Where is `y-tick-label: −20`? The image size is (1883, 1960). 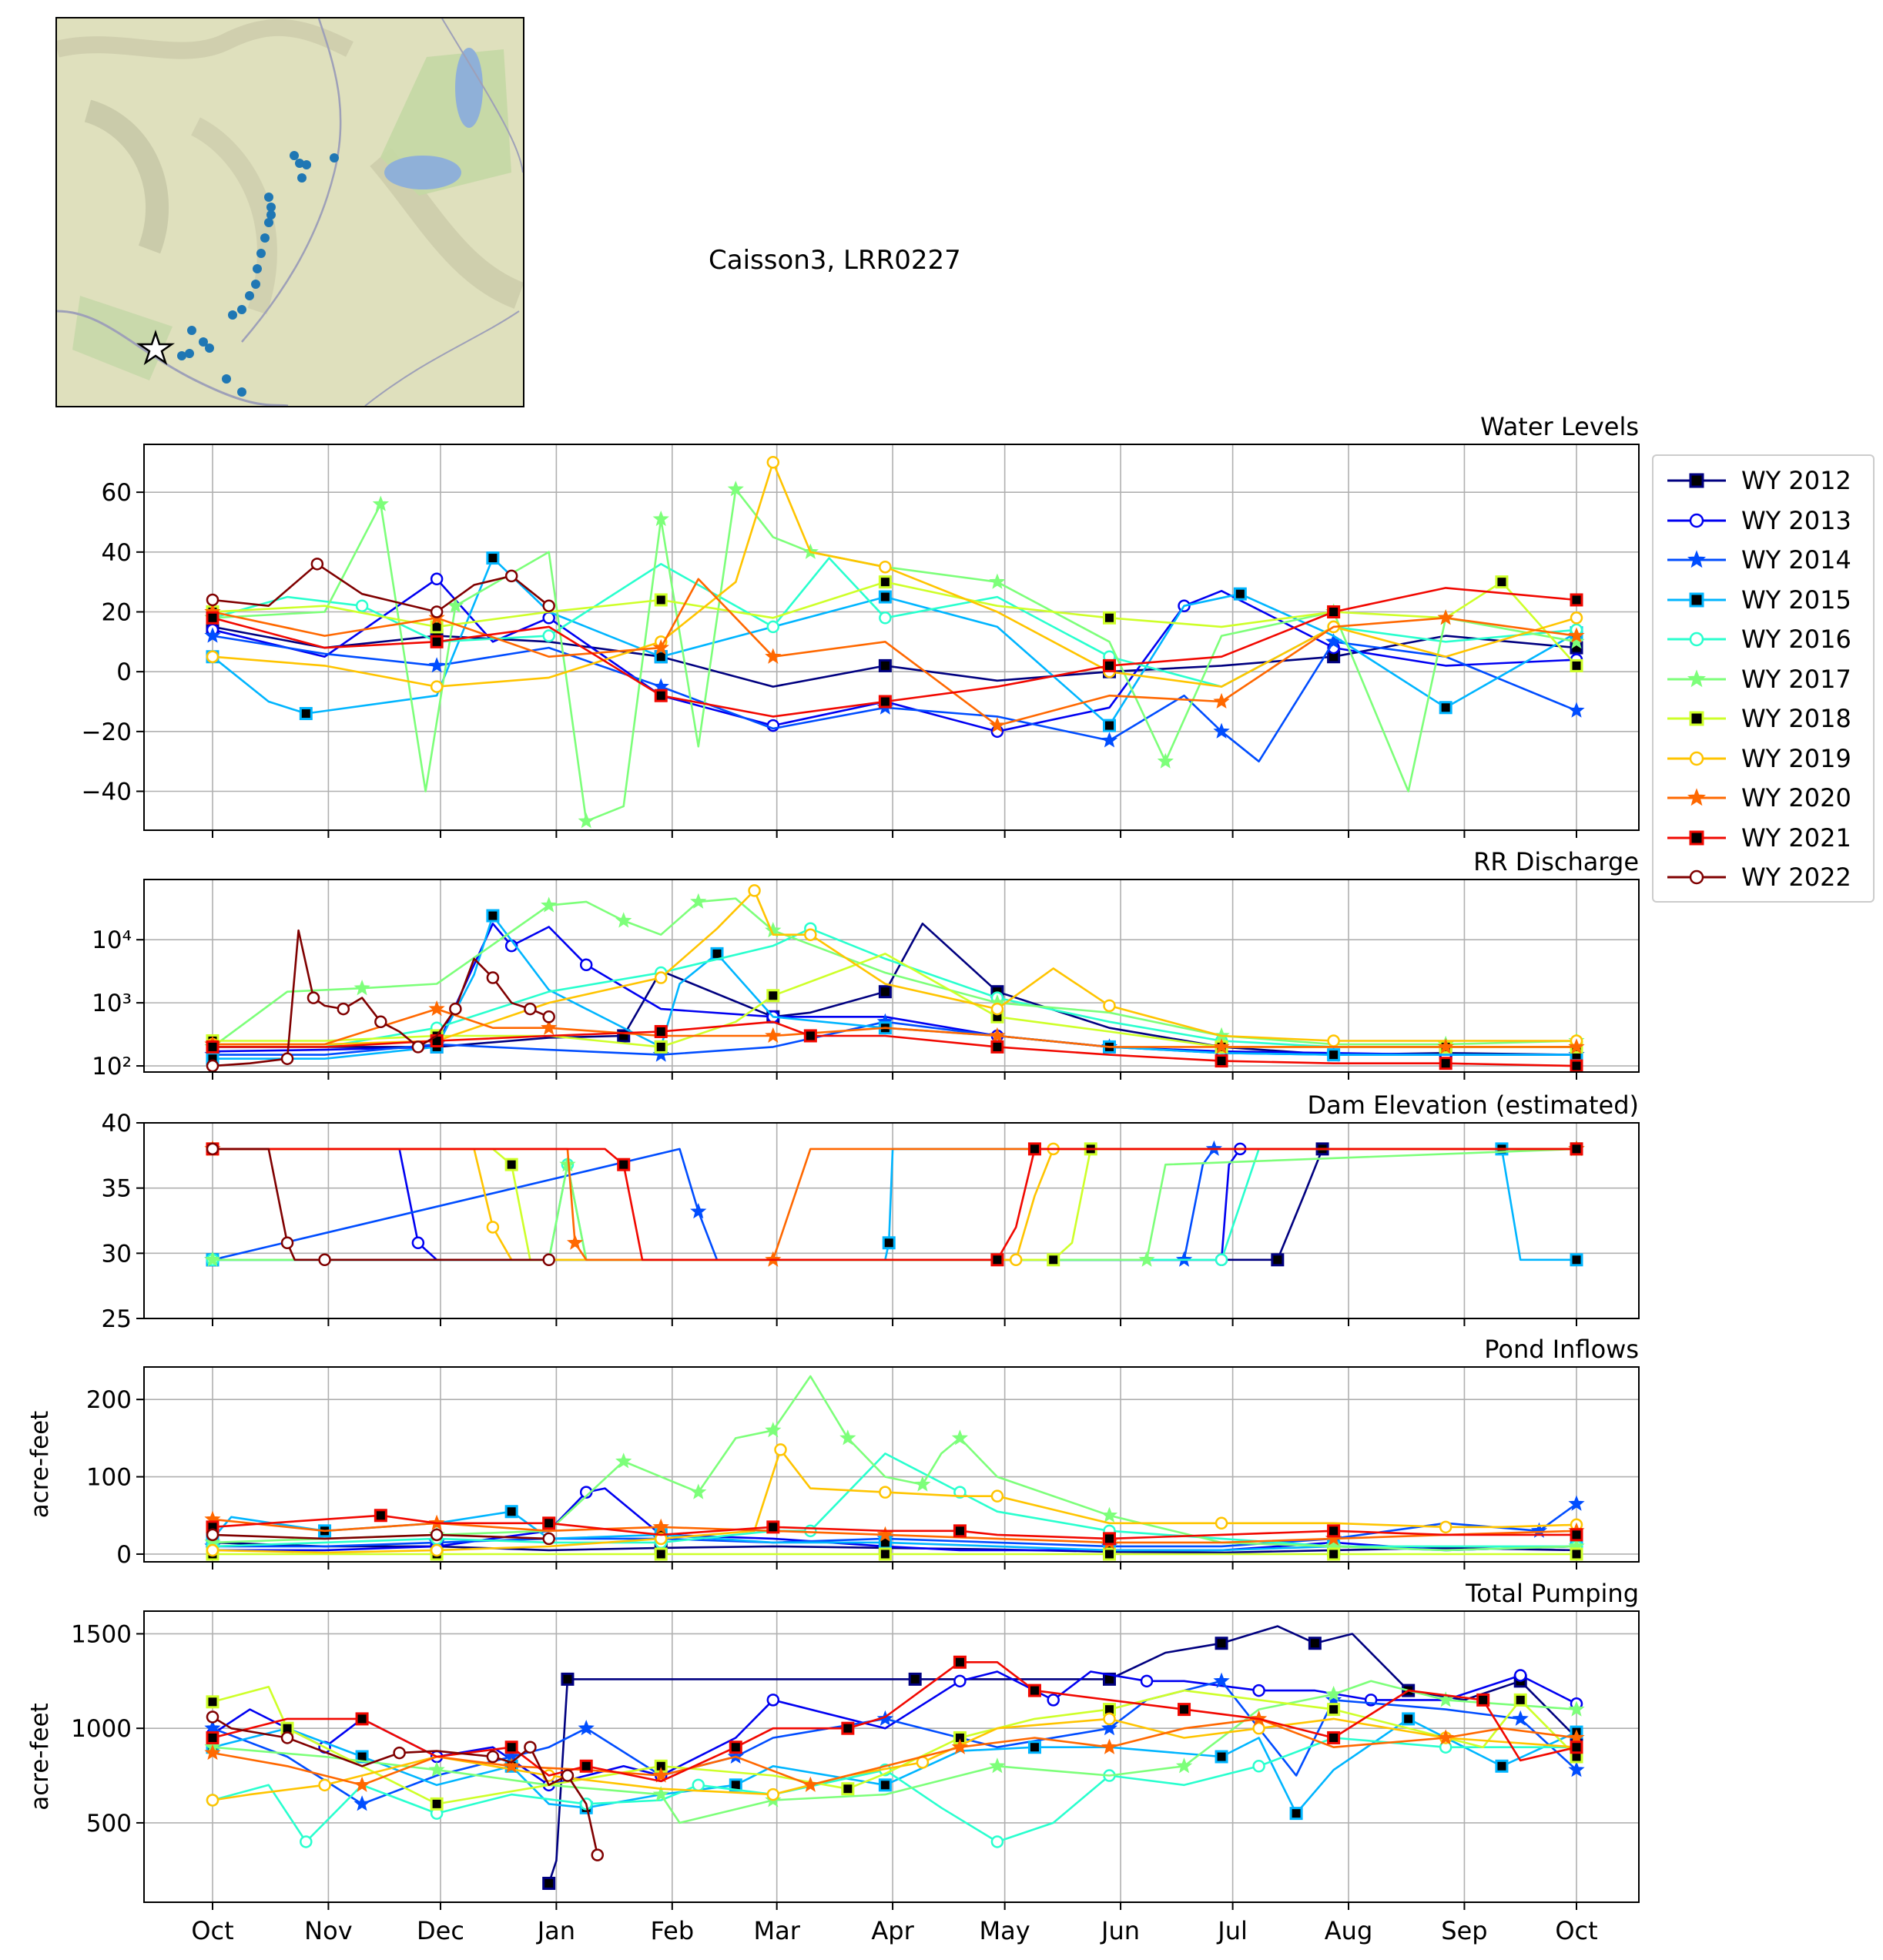 y-tick-label: −20 is located at coordinates (107, 733).